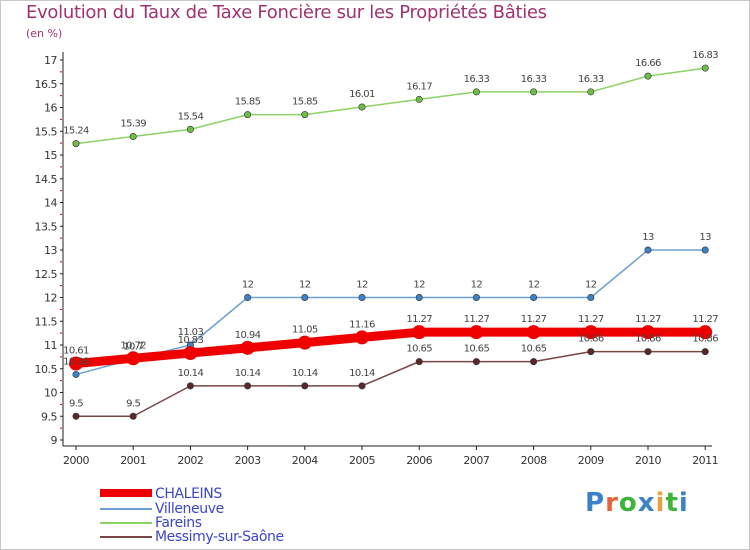  I want to click on data-label-villeneuve: 10.7, so click(133, 346).